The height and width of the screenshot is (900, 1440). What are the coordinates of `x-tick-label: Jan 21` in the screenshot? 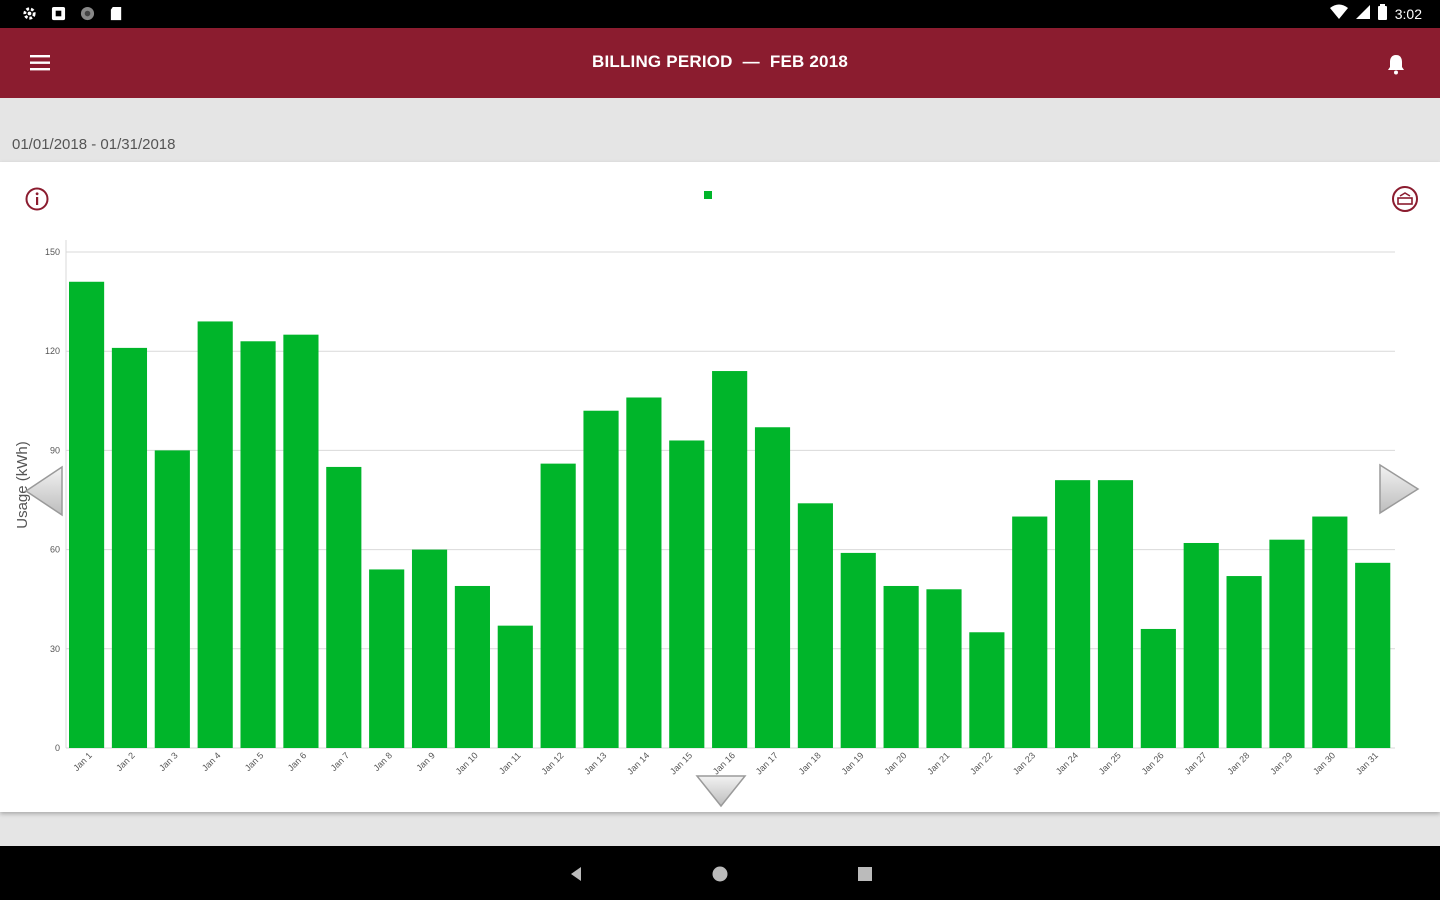 It's located at (938, 763).